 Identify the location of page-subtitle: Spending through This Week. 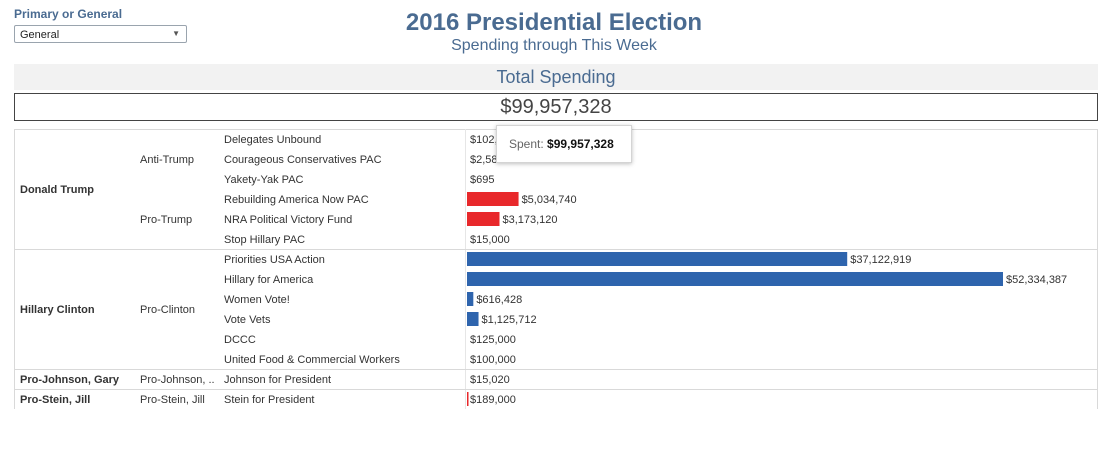
(554, 45).